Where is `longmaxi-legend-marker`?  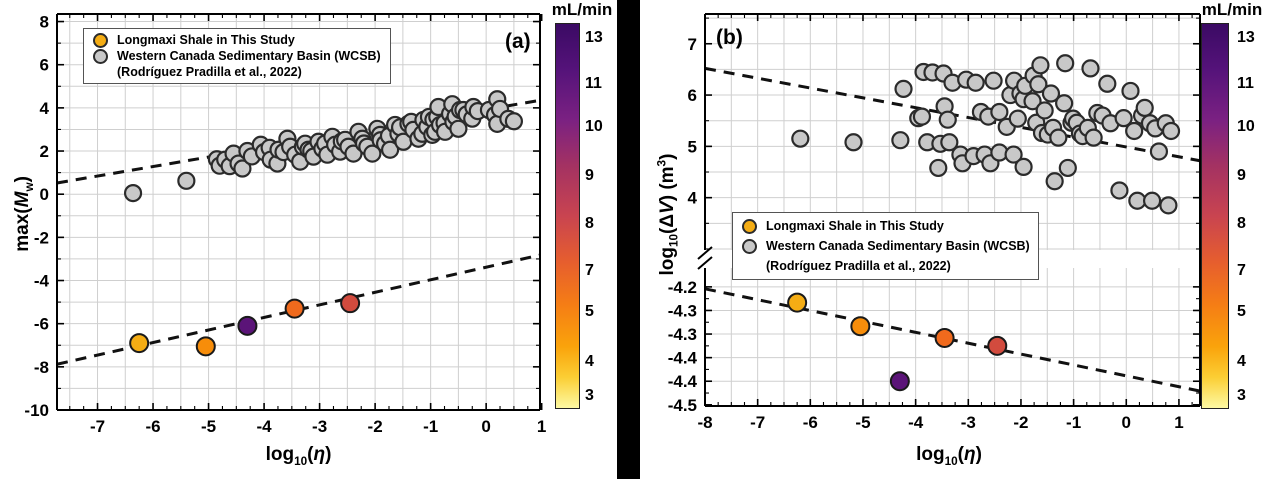 longmaxi-legend-marker is located at coordinates (749, 226).